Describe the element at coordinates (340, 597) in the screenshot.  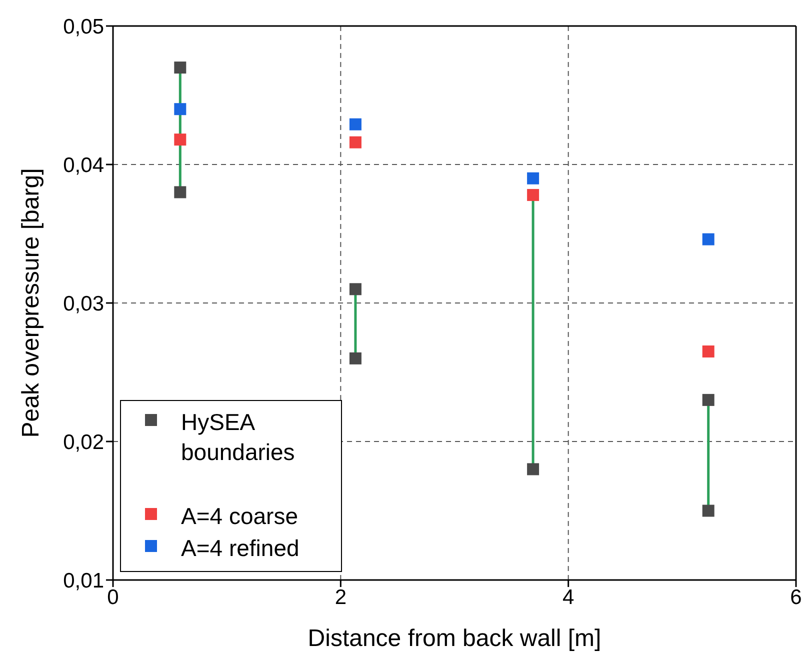
I see `x-tick-label: 2` at that location.